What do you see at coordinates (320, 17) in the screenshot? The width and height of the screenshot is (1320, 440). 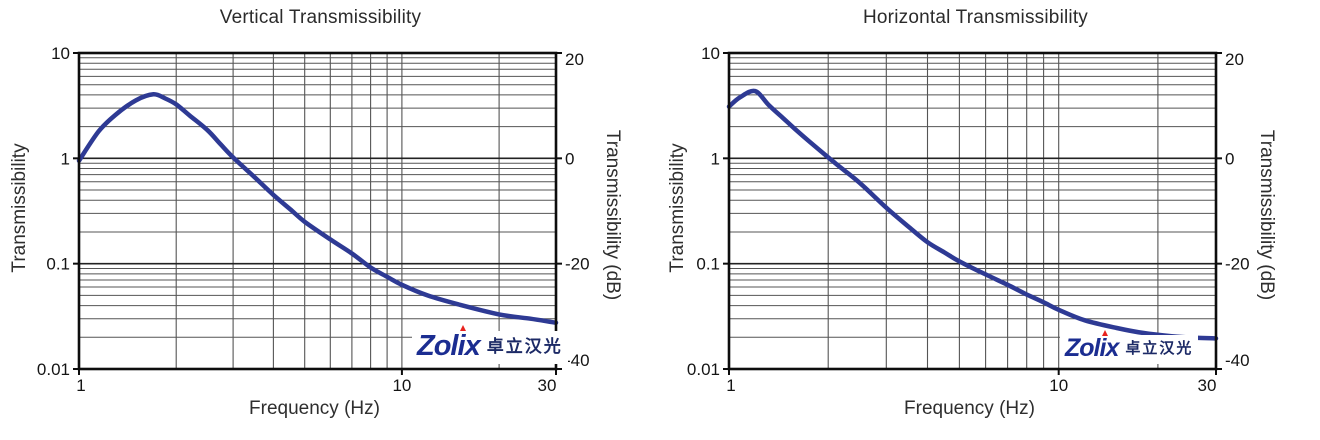 I see `chart-title: Vertical Transmissibility` at bounding box center [320, 17].